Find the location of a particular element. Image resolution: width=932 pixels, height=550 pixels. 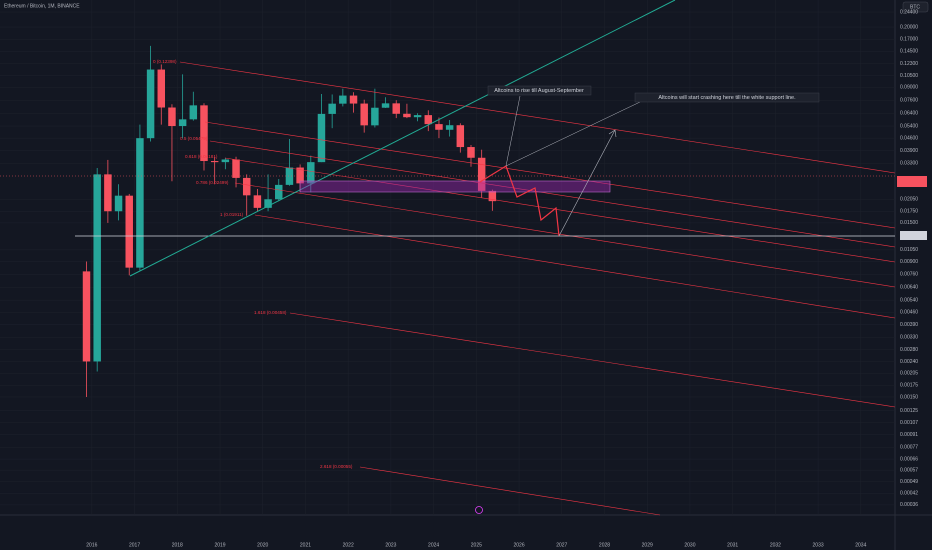

y-tick-label: 0.01500 is located at coordinates (909, 223).